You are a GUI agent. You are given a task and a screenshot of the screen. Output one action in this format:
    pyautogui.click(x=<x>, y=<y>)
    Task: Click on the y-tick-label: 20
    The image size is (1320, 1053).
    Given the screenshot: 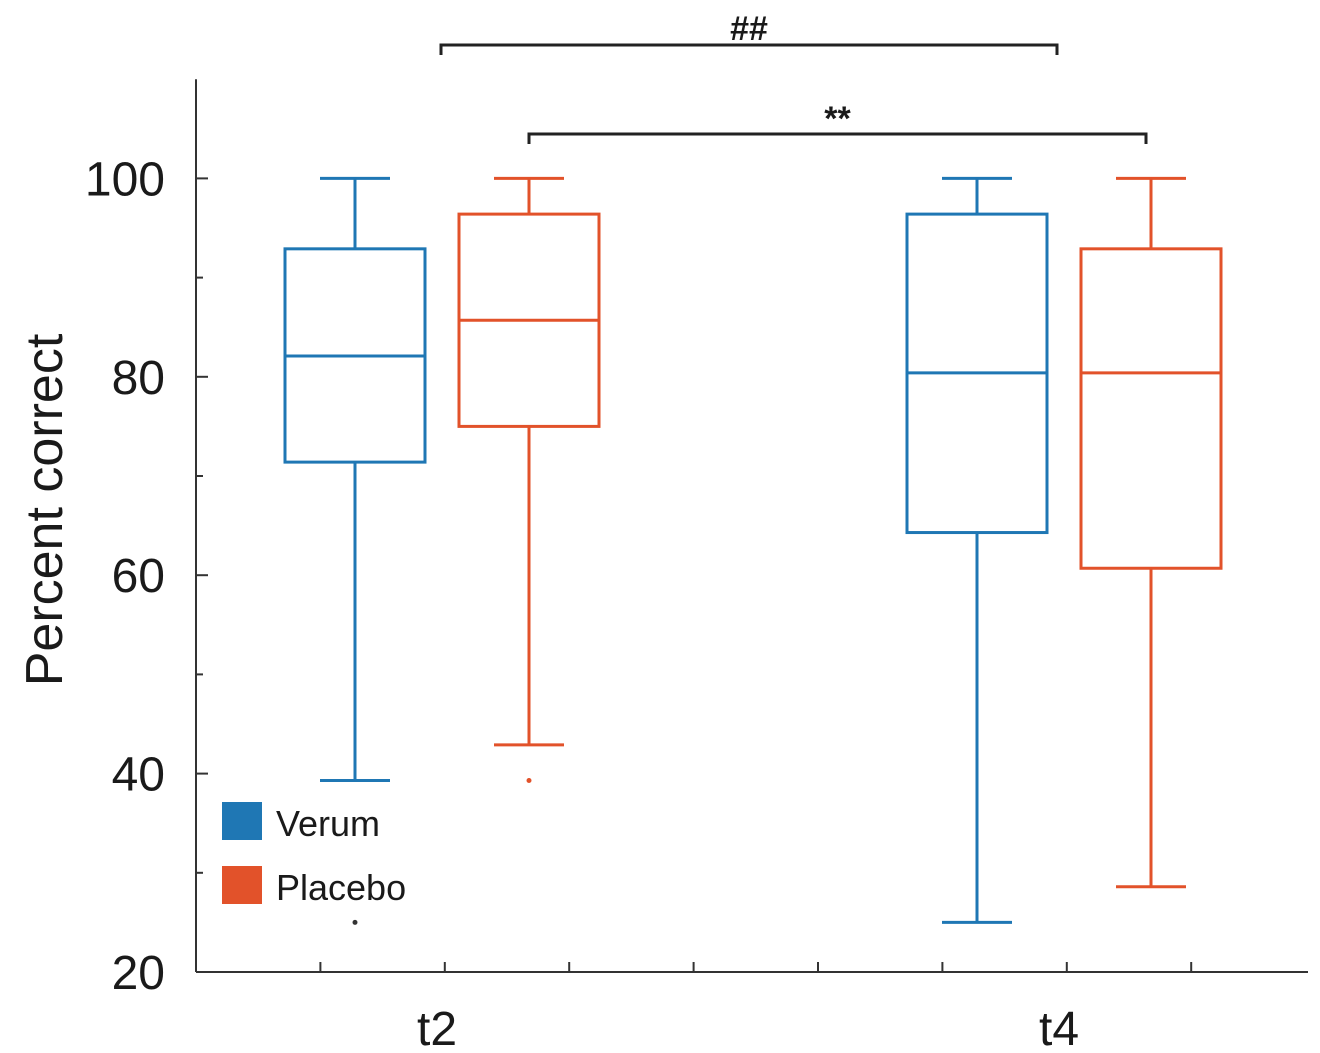 What is the action you would take?
    pyautogui.click(x=138, y=973)
    